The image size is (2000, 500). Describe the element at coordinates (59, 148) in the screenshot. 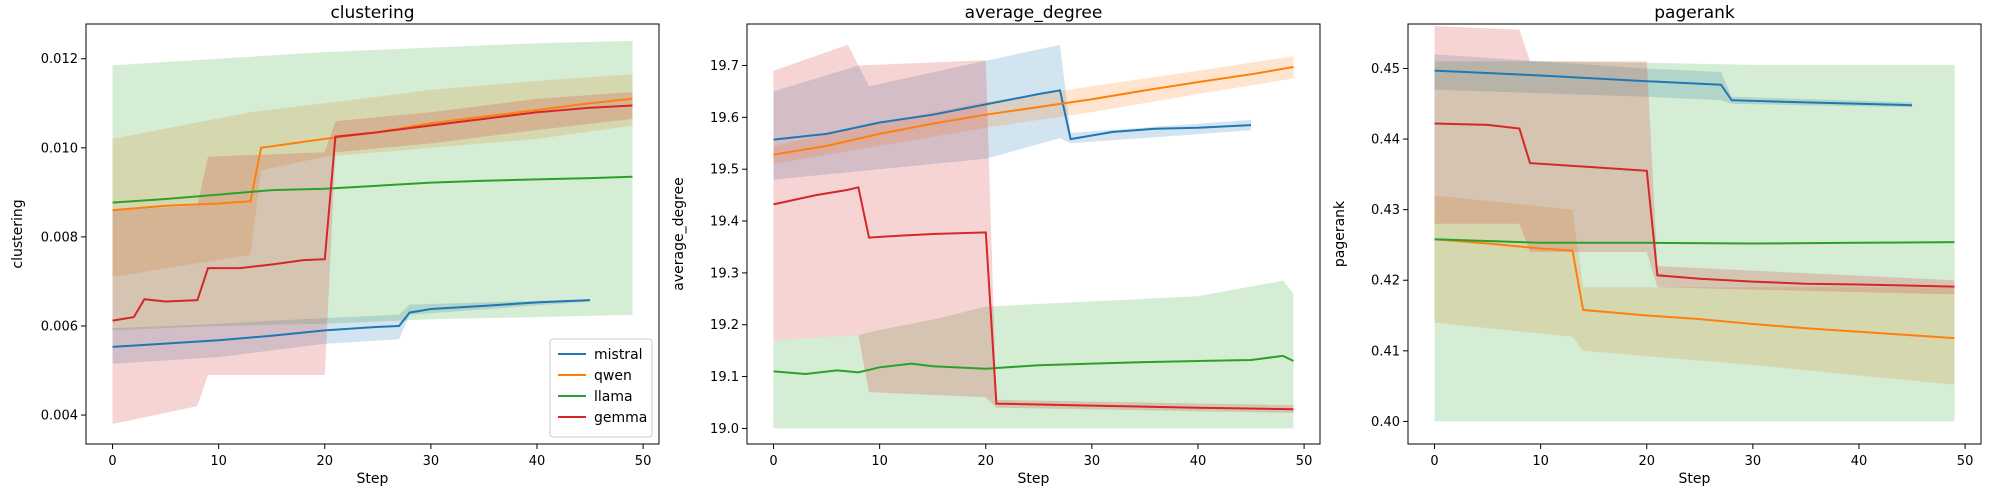

I see `y-tick-label: 0.010` at that location.